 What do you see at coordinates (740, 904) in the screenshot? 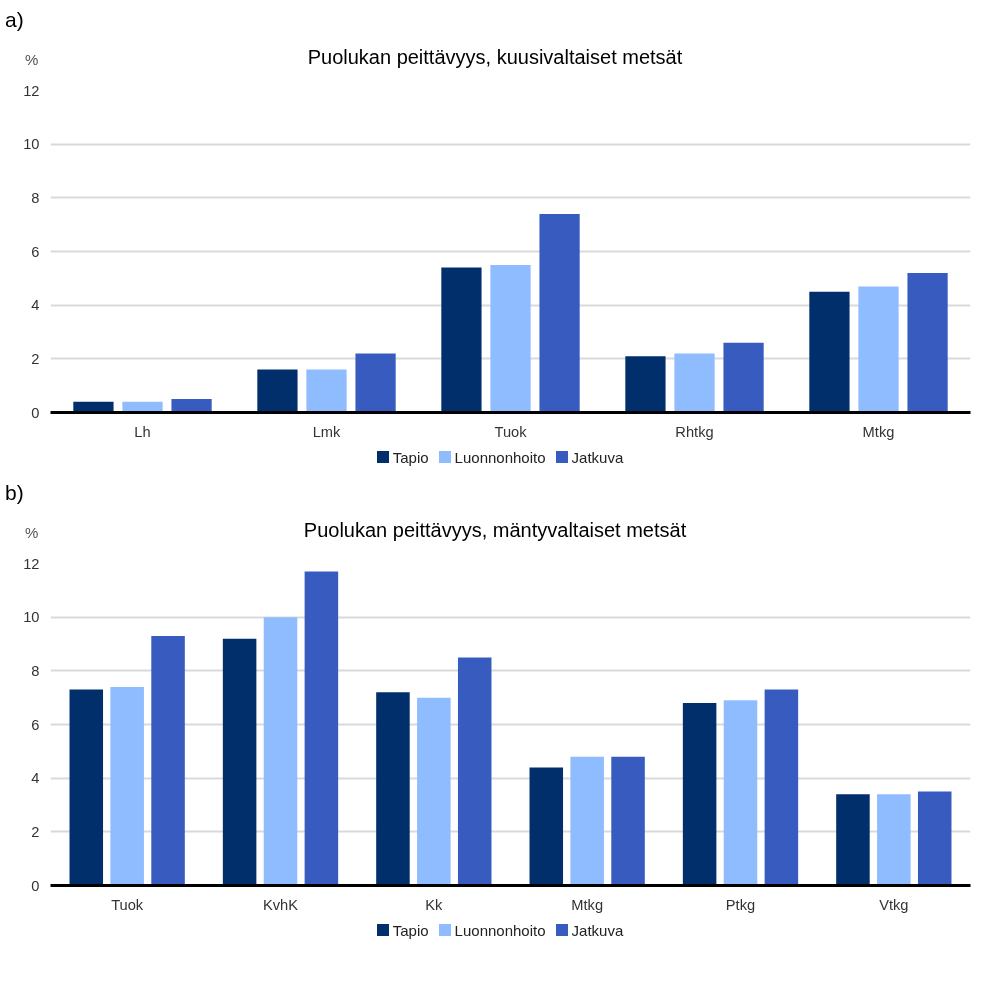
I see `x-tick-label: Ptkg` at bounding box center [740, 904].